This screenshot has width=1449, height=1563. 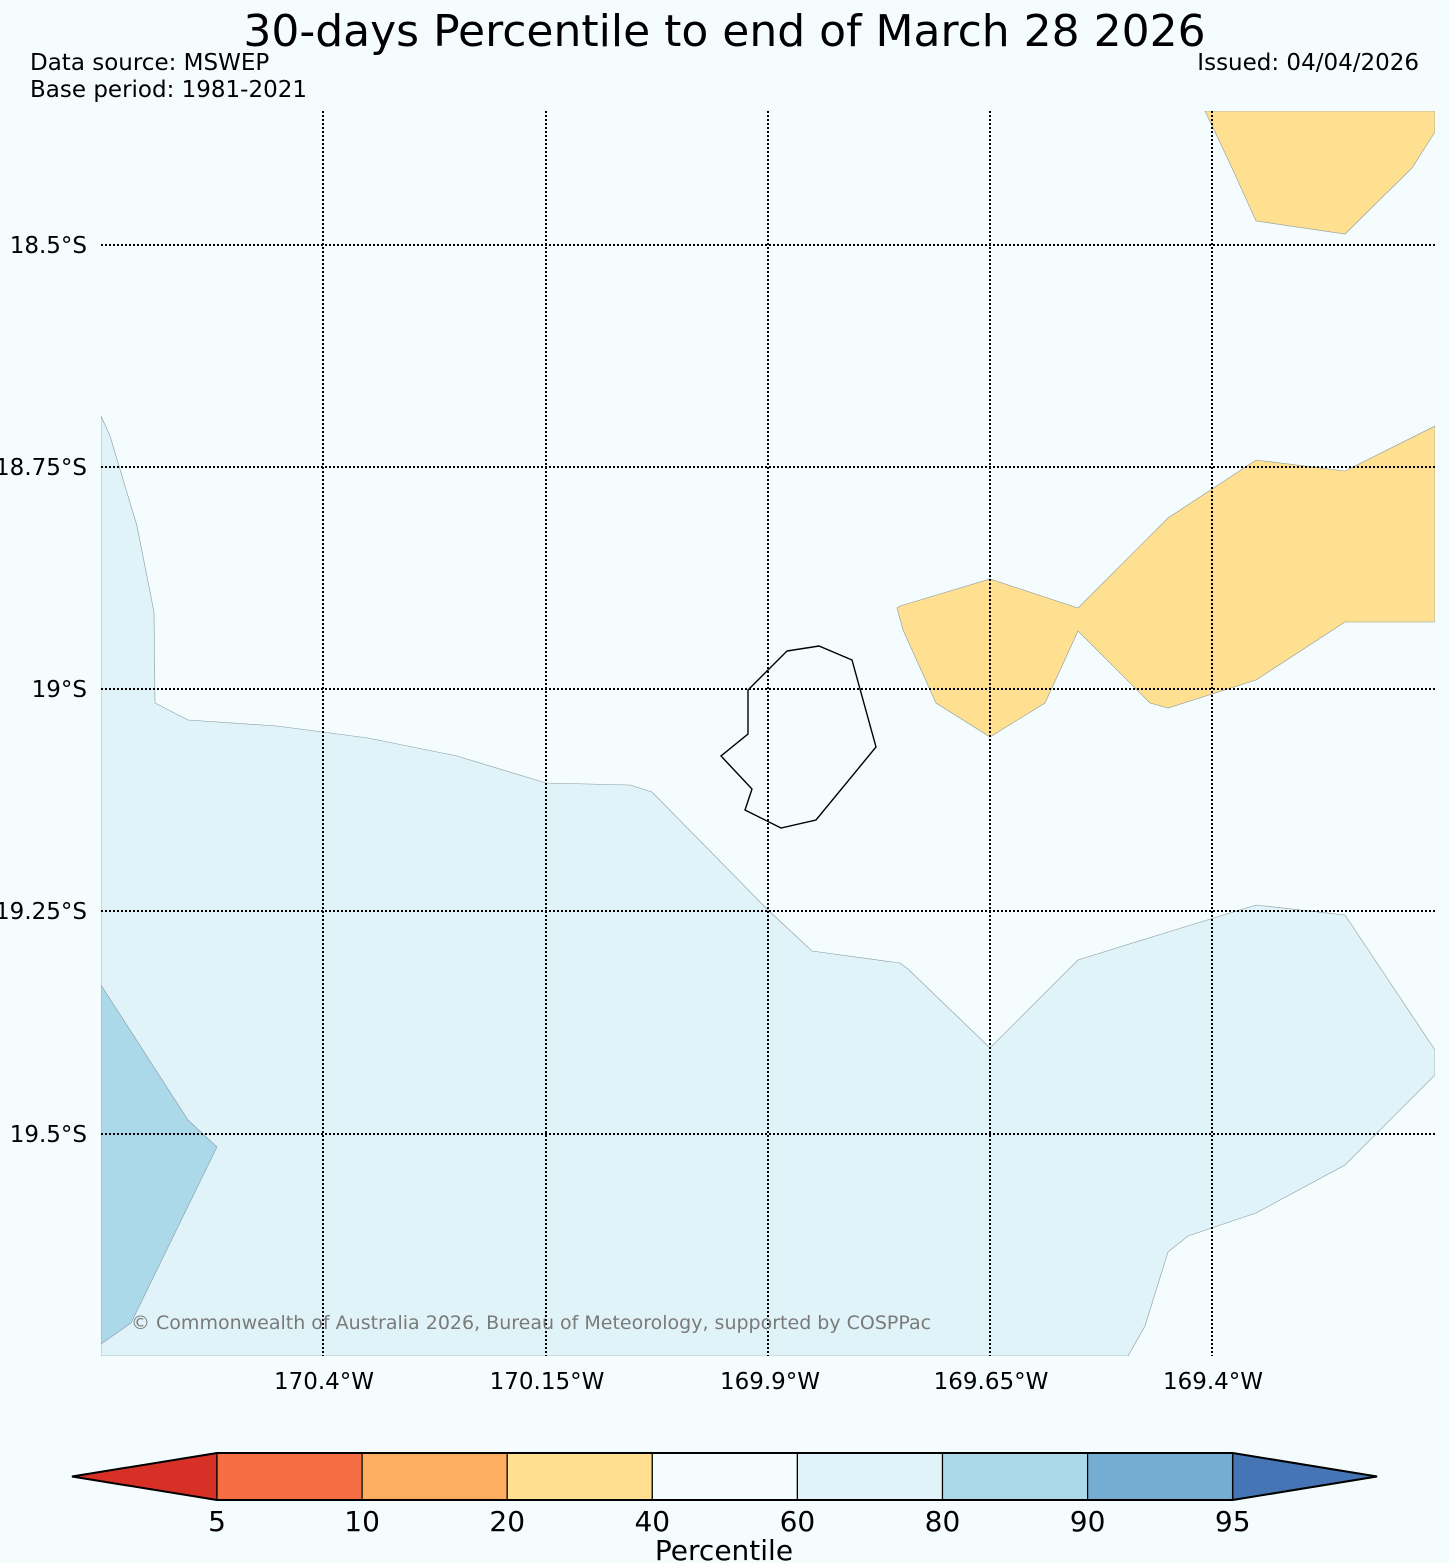 What do you see at coordinates (144, 1476) in the screenshot?
I see `colorbar-extend-low` at bounding box center [144, 1476].